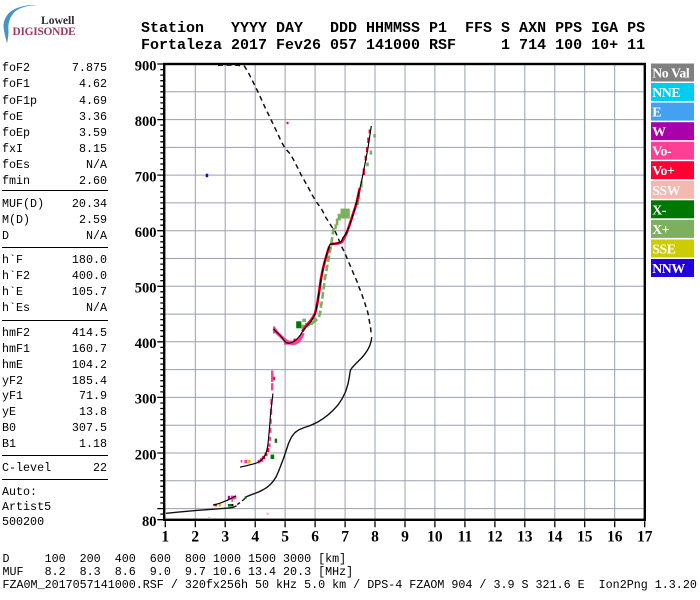  I want to click on svg-text: 700, so click(146, 177).